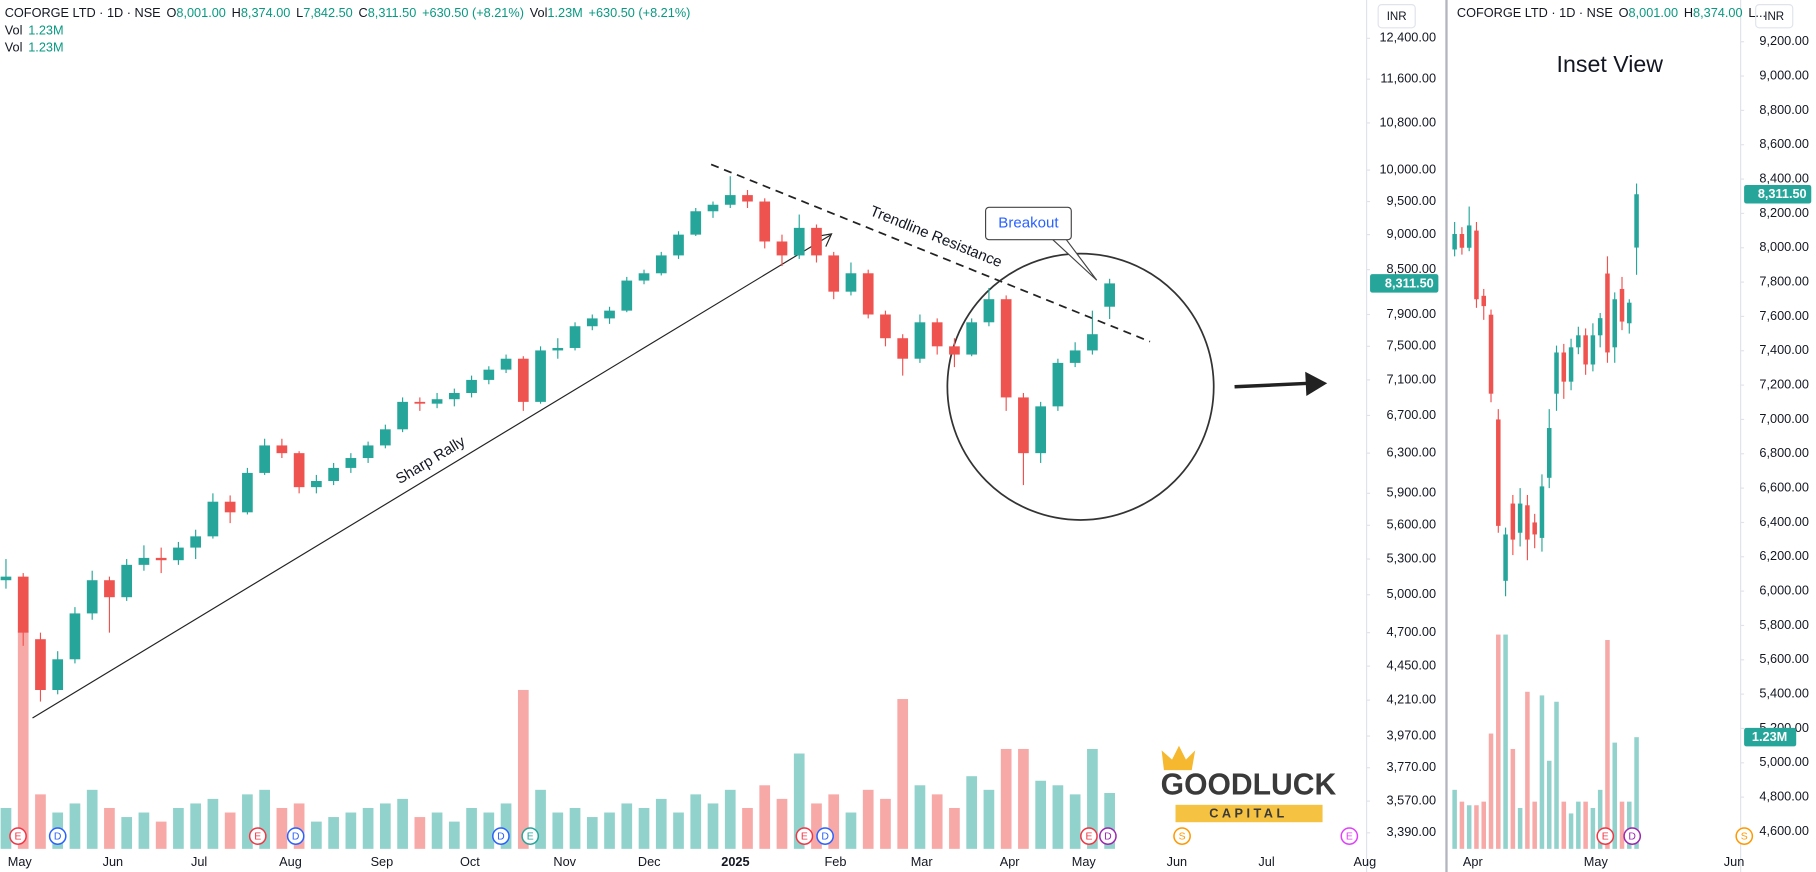 This screenshot has width=1816, height=872. I want to click on event-label: S, so click(1182, 836).